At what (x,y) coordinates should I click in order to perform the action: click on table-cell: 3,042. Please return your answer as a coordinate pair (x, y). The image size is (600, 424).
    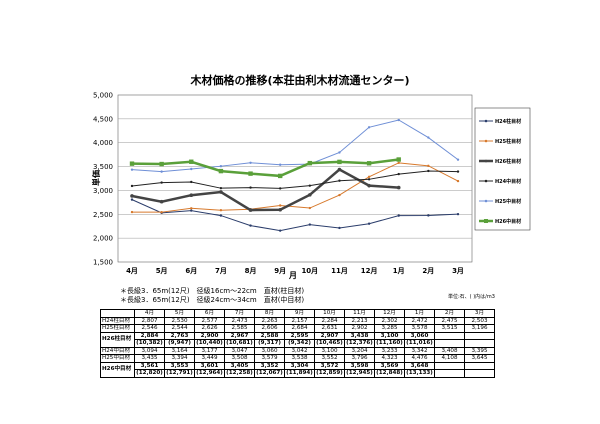
    Looking at the image, I should click on (299, 351).